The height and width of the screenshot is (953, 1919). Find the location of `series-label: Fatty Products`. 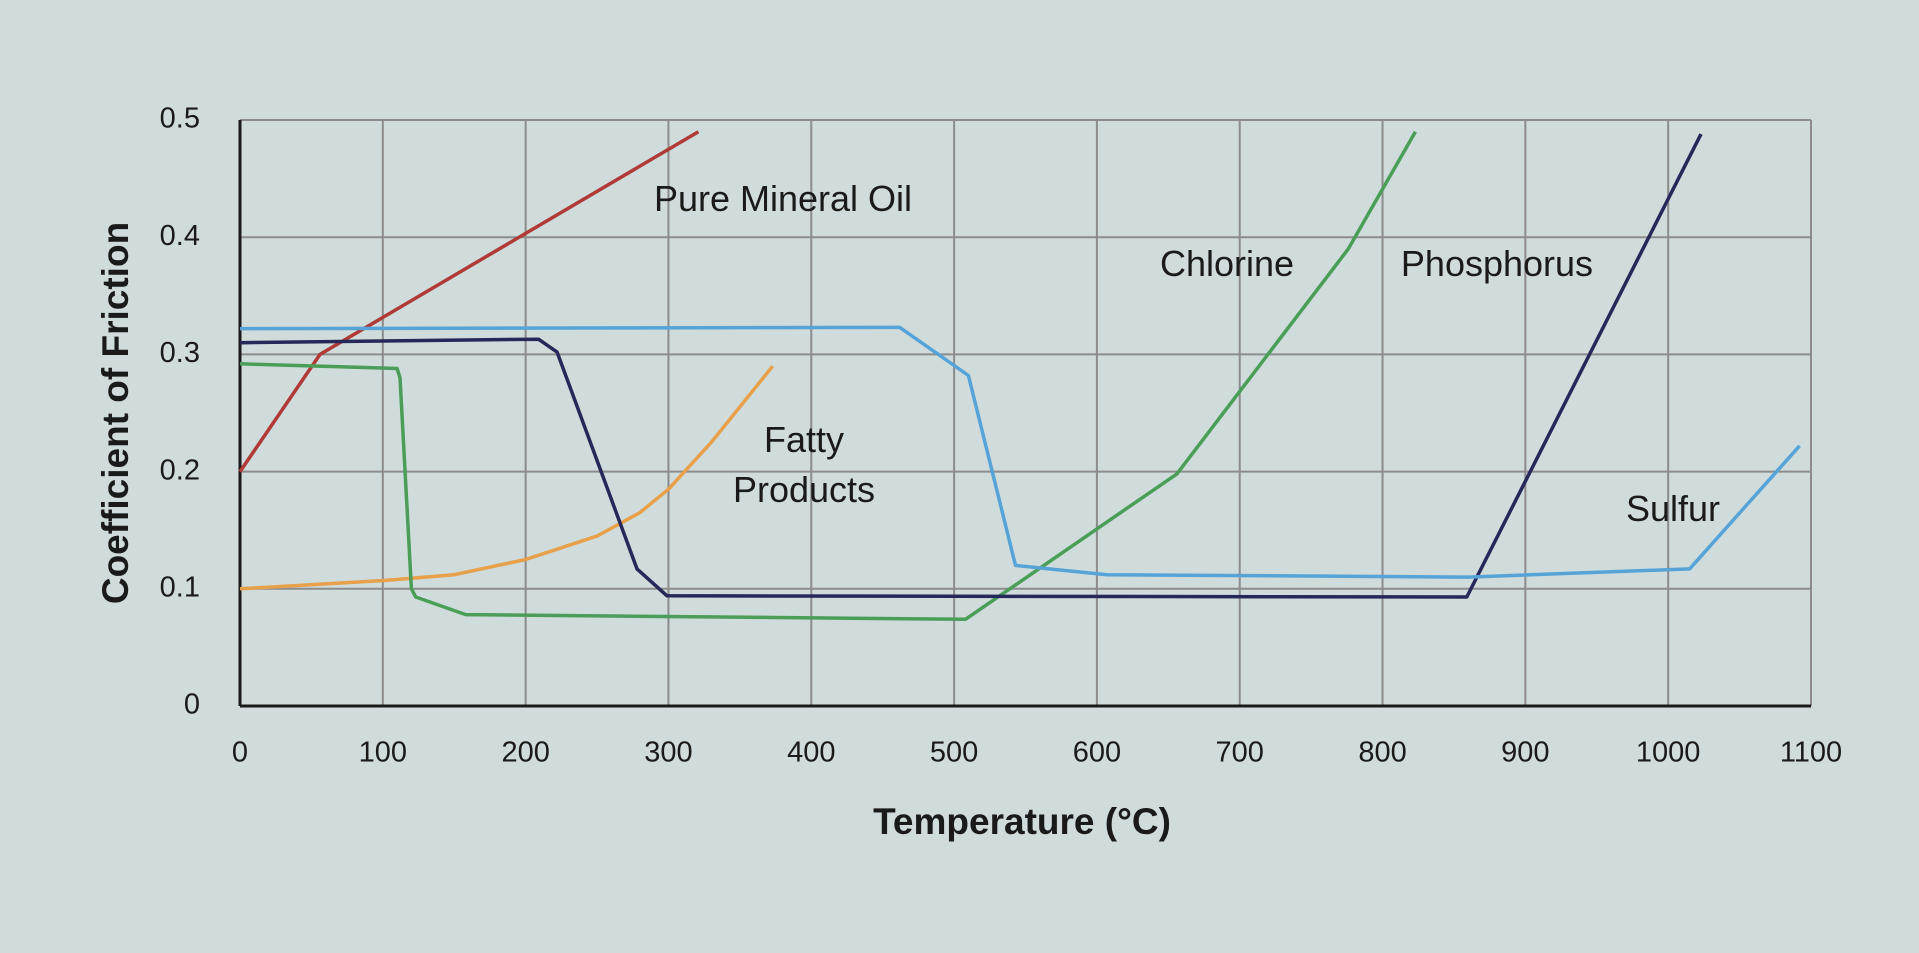

series-label: Fatty Products is located at coordinates (804, 464).